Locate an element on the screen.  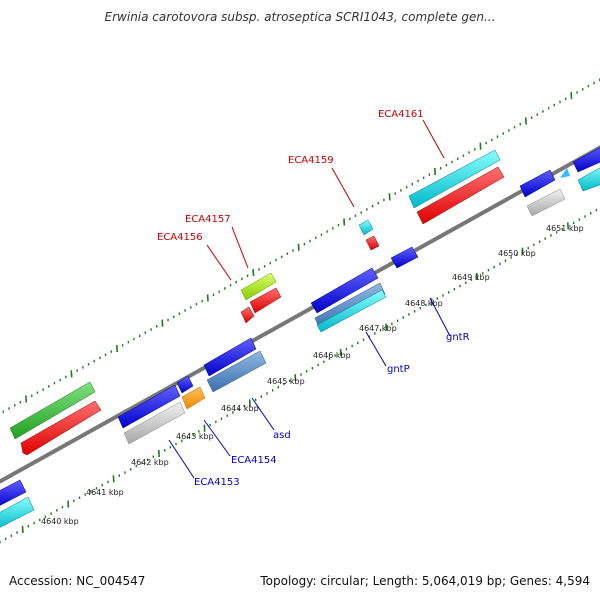
tick-label-4643: 4643 kbp is located at coordinates (195, 436).